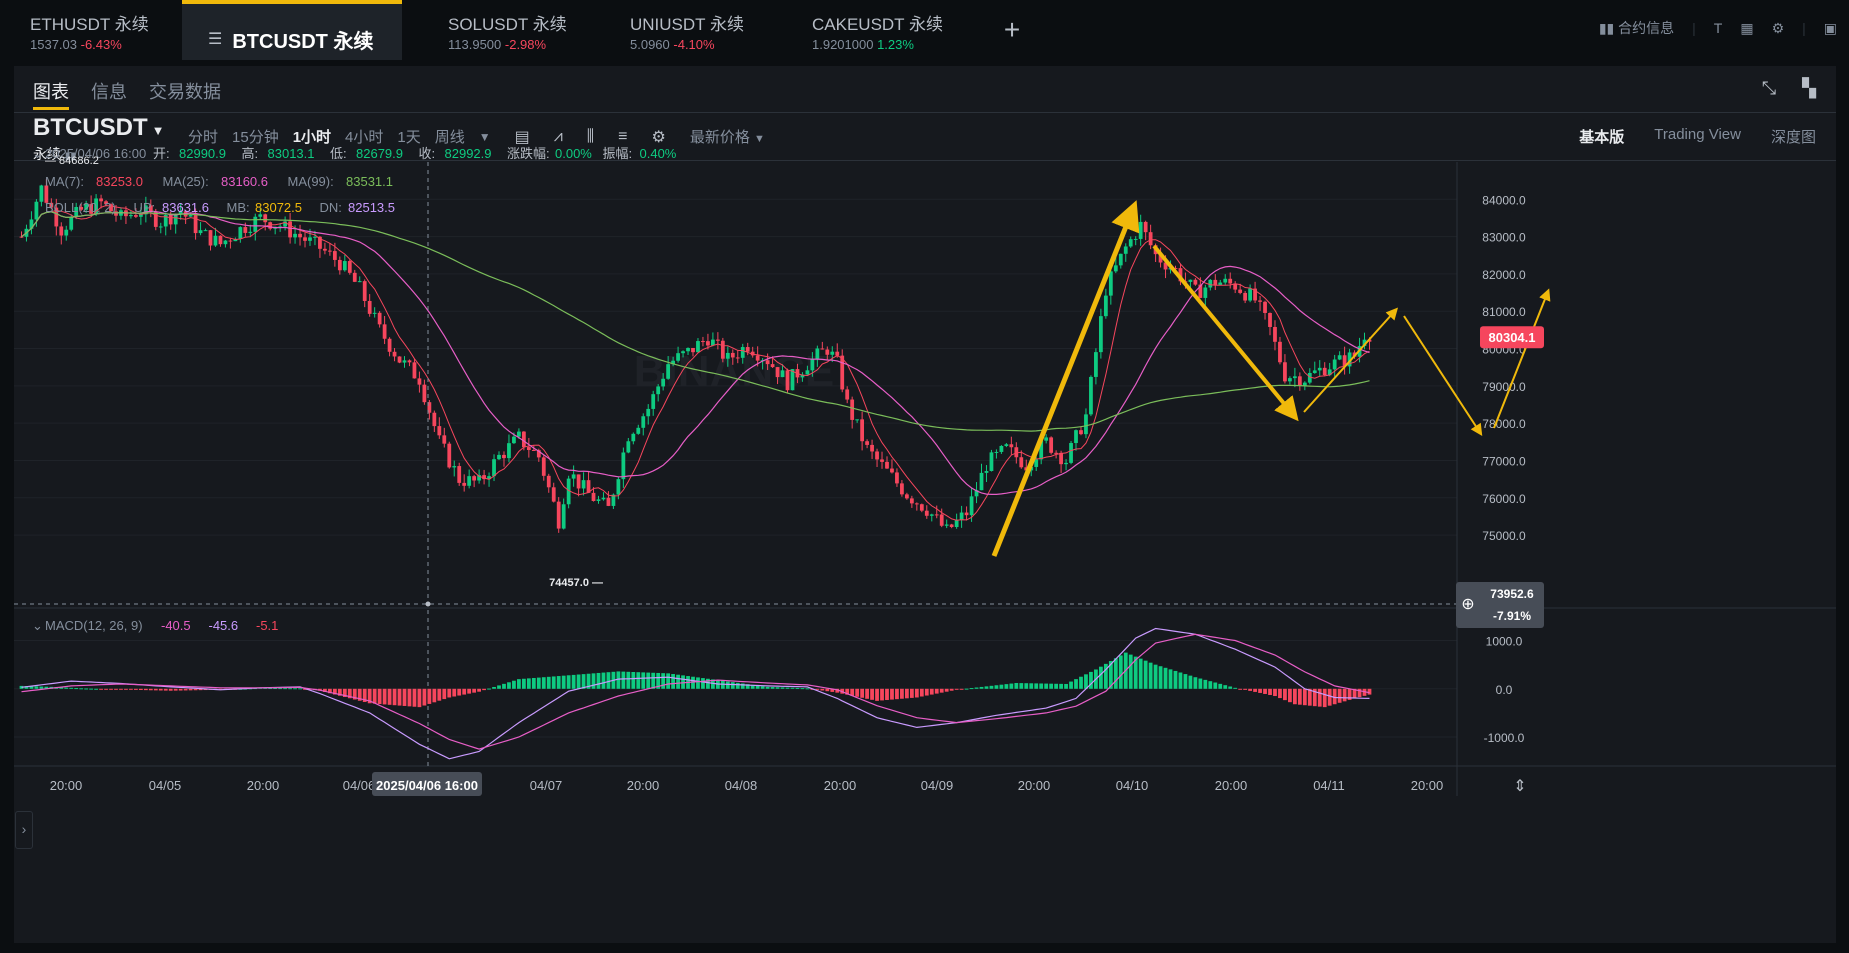 This screenshot has width=1849, height=953. I want to click on view-basic: 基本版, so click(1602, 137).